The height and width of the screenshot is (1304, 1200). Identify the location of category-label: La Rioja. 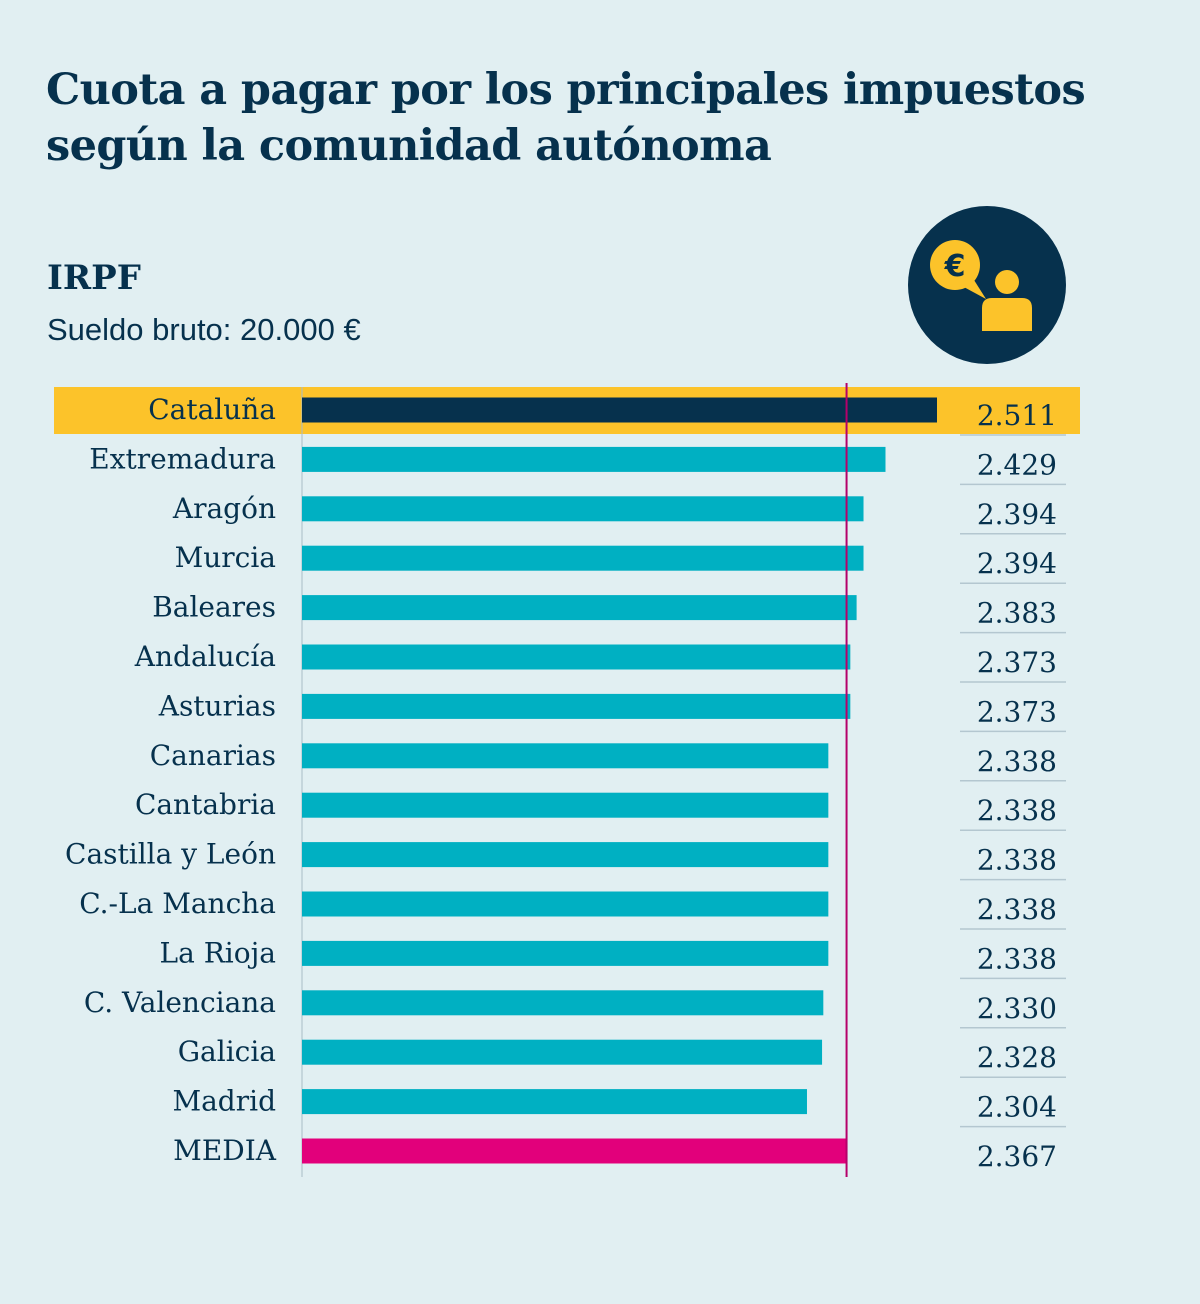
(218, 952).